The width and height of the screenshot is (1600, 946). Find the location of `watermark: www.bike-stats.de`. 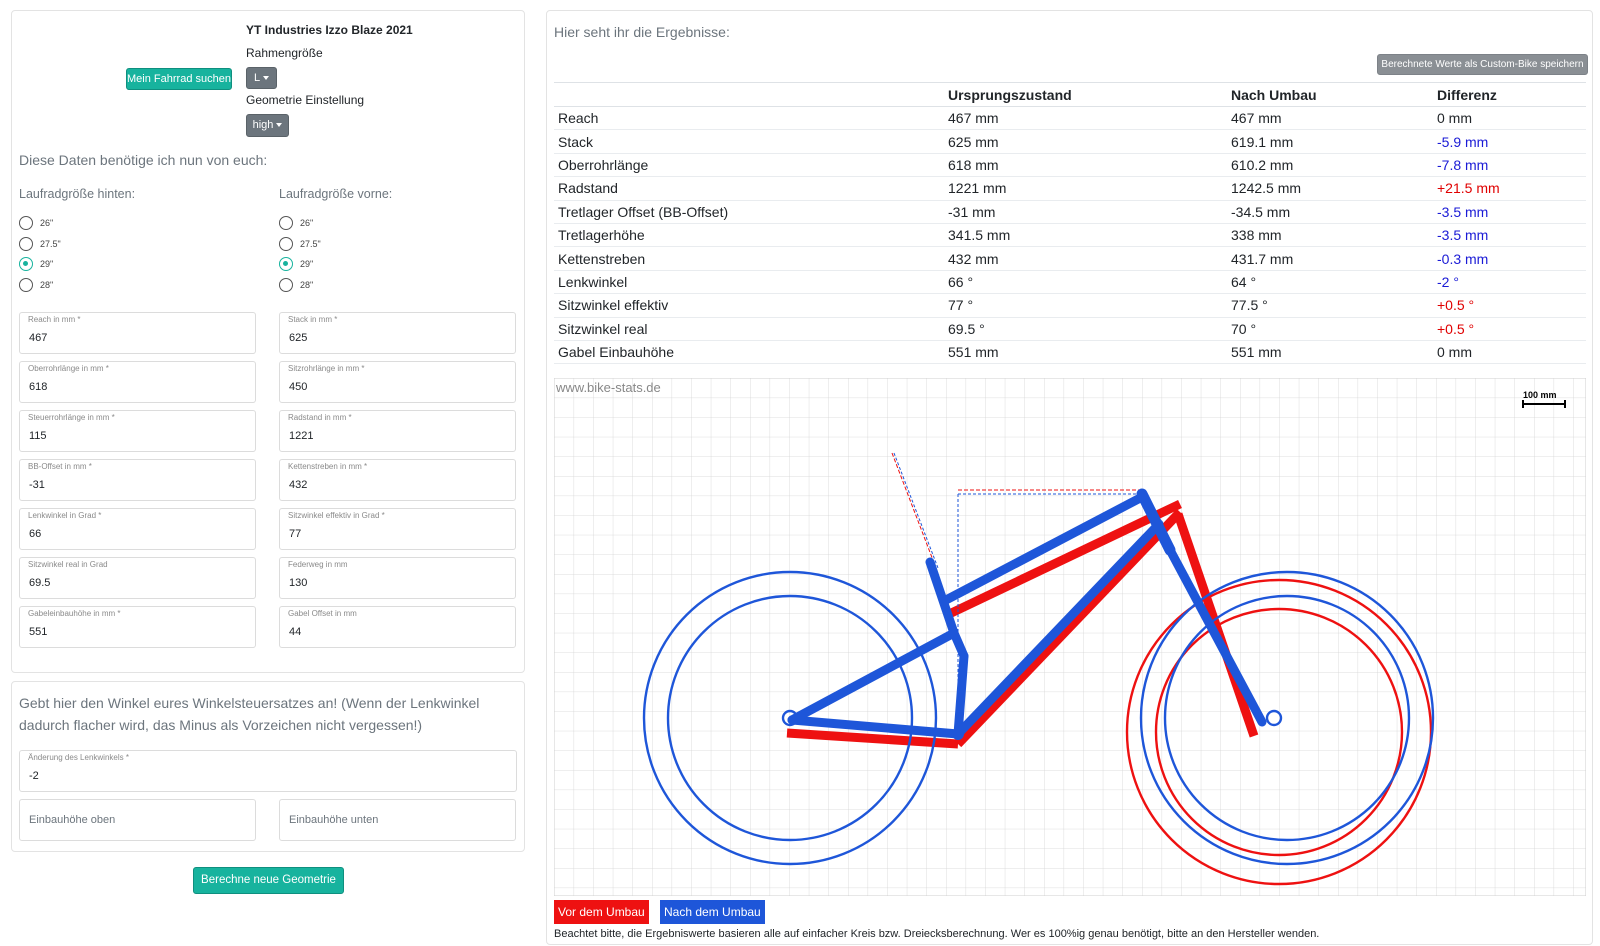

watermark: www.bike-stats.de is located at coordinates (608, 387).